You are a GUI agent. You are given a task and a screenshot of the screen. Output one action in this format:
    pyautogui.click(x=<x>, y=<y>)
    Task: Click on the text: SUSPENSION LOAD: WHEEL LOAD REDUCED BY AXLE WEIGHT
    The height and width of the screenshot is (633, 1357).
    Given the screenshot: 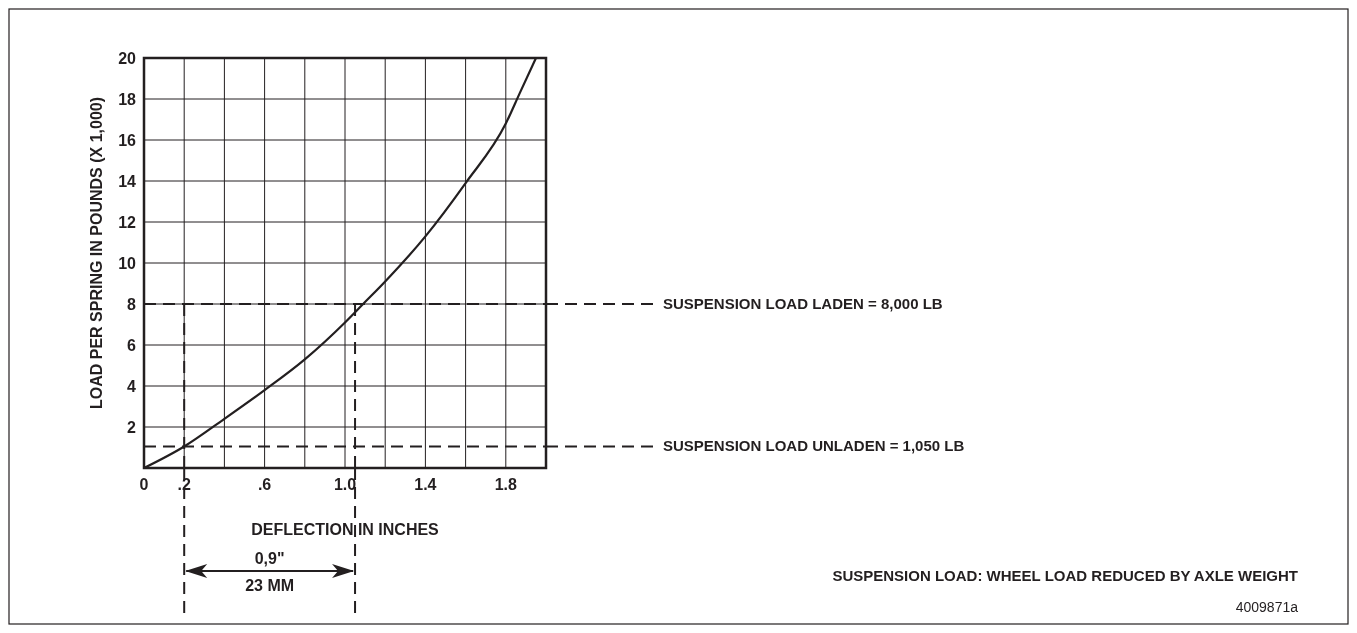 What is the action you would take?
    pyautogui.click(x=1065, y=575)
    